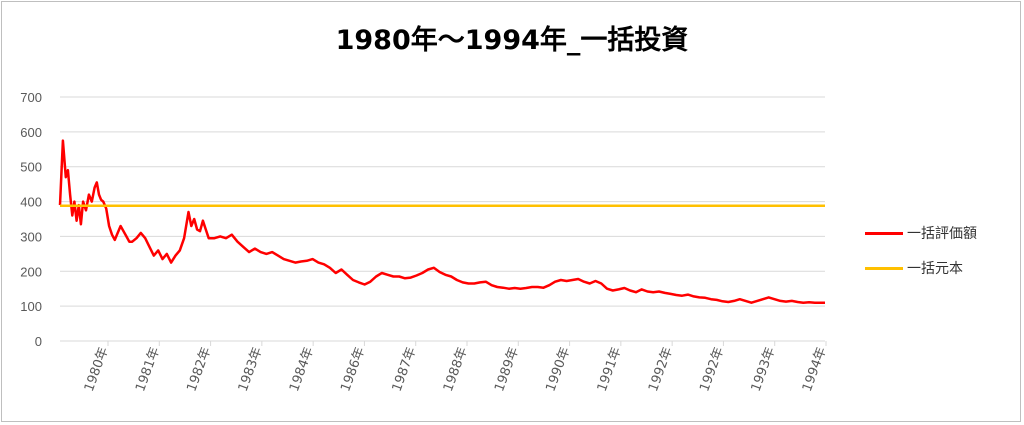 This screenshot has height=425, width=1024. Describe the element at coordinates (199, 369) in the screenshot. I see `x-tick-label: 1982年` at that location.